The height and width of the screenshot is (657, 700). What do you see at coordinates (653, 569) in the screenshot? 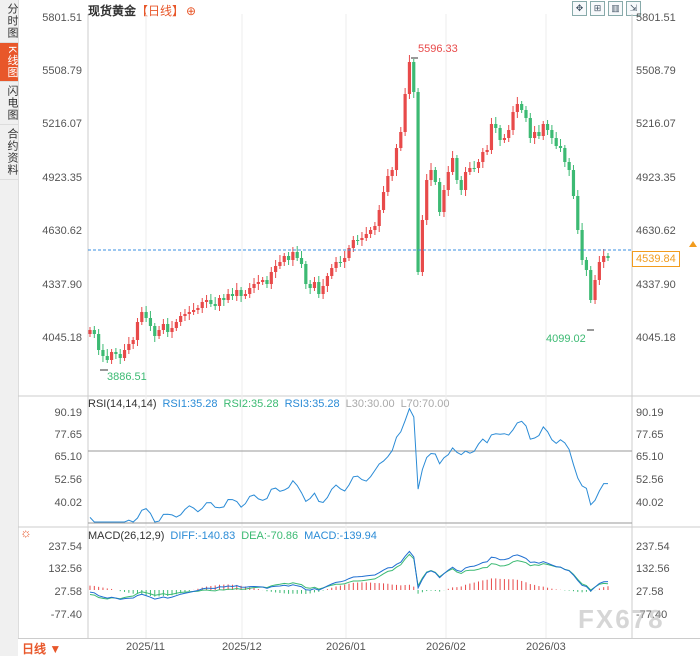
I see `macd-axis-label-right: 132.56` at bounding box center [653, 569].